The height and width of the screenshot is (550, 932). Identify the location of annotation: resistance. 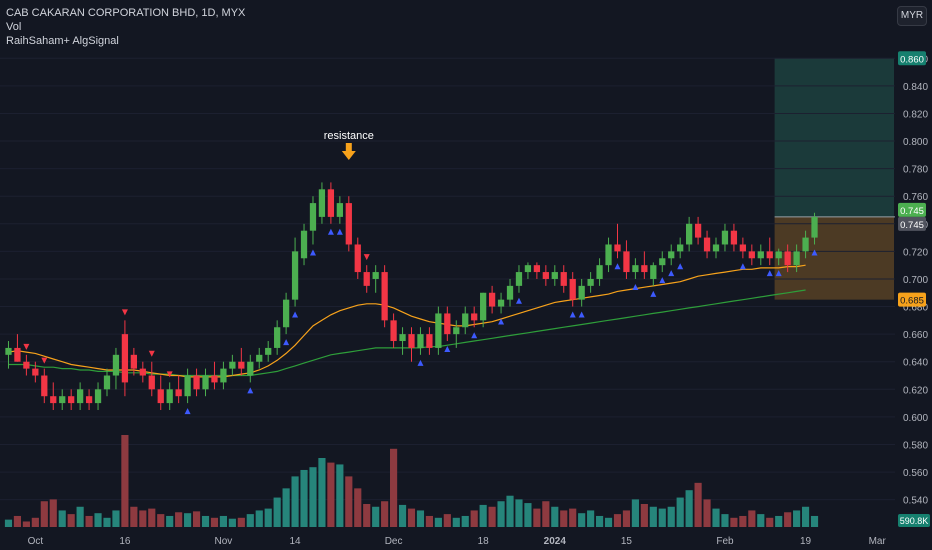
(349, 145).